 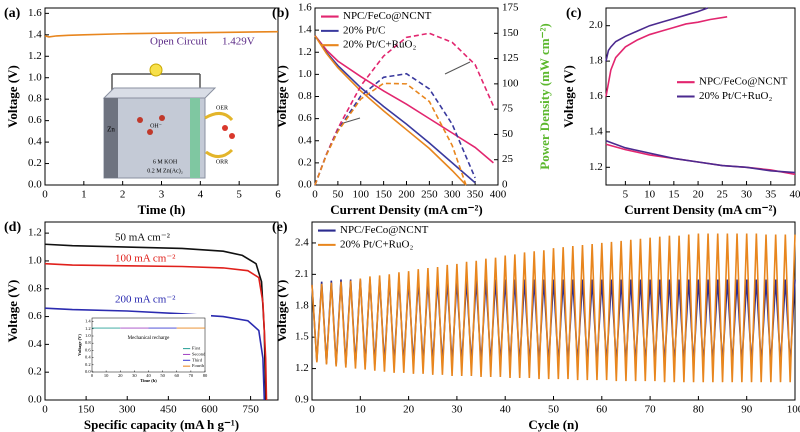 What do you see at coordinates (498, 194) in the screenshot?
I see `x-tick-label: 400` at bounding box center [498, 194].